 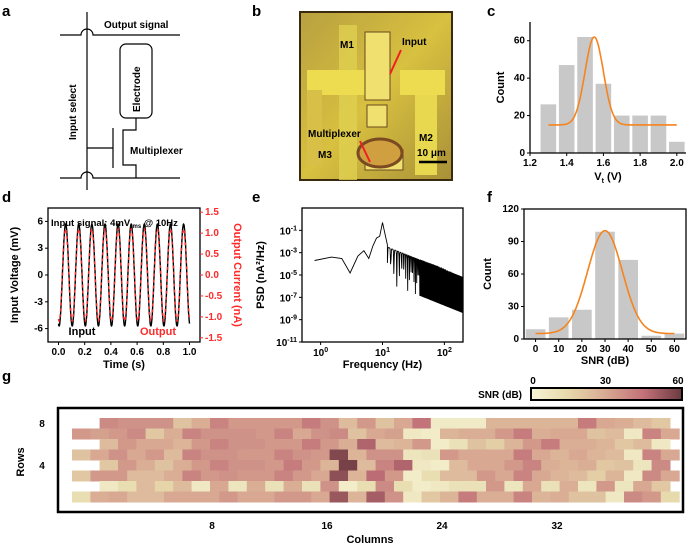 I want to click on input-select-label: Input select, so click(x=73, y=112).